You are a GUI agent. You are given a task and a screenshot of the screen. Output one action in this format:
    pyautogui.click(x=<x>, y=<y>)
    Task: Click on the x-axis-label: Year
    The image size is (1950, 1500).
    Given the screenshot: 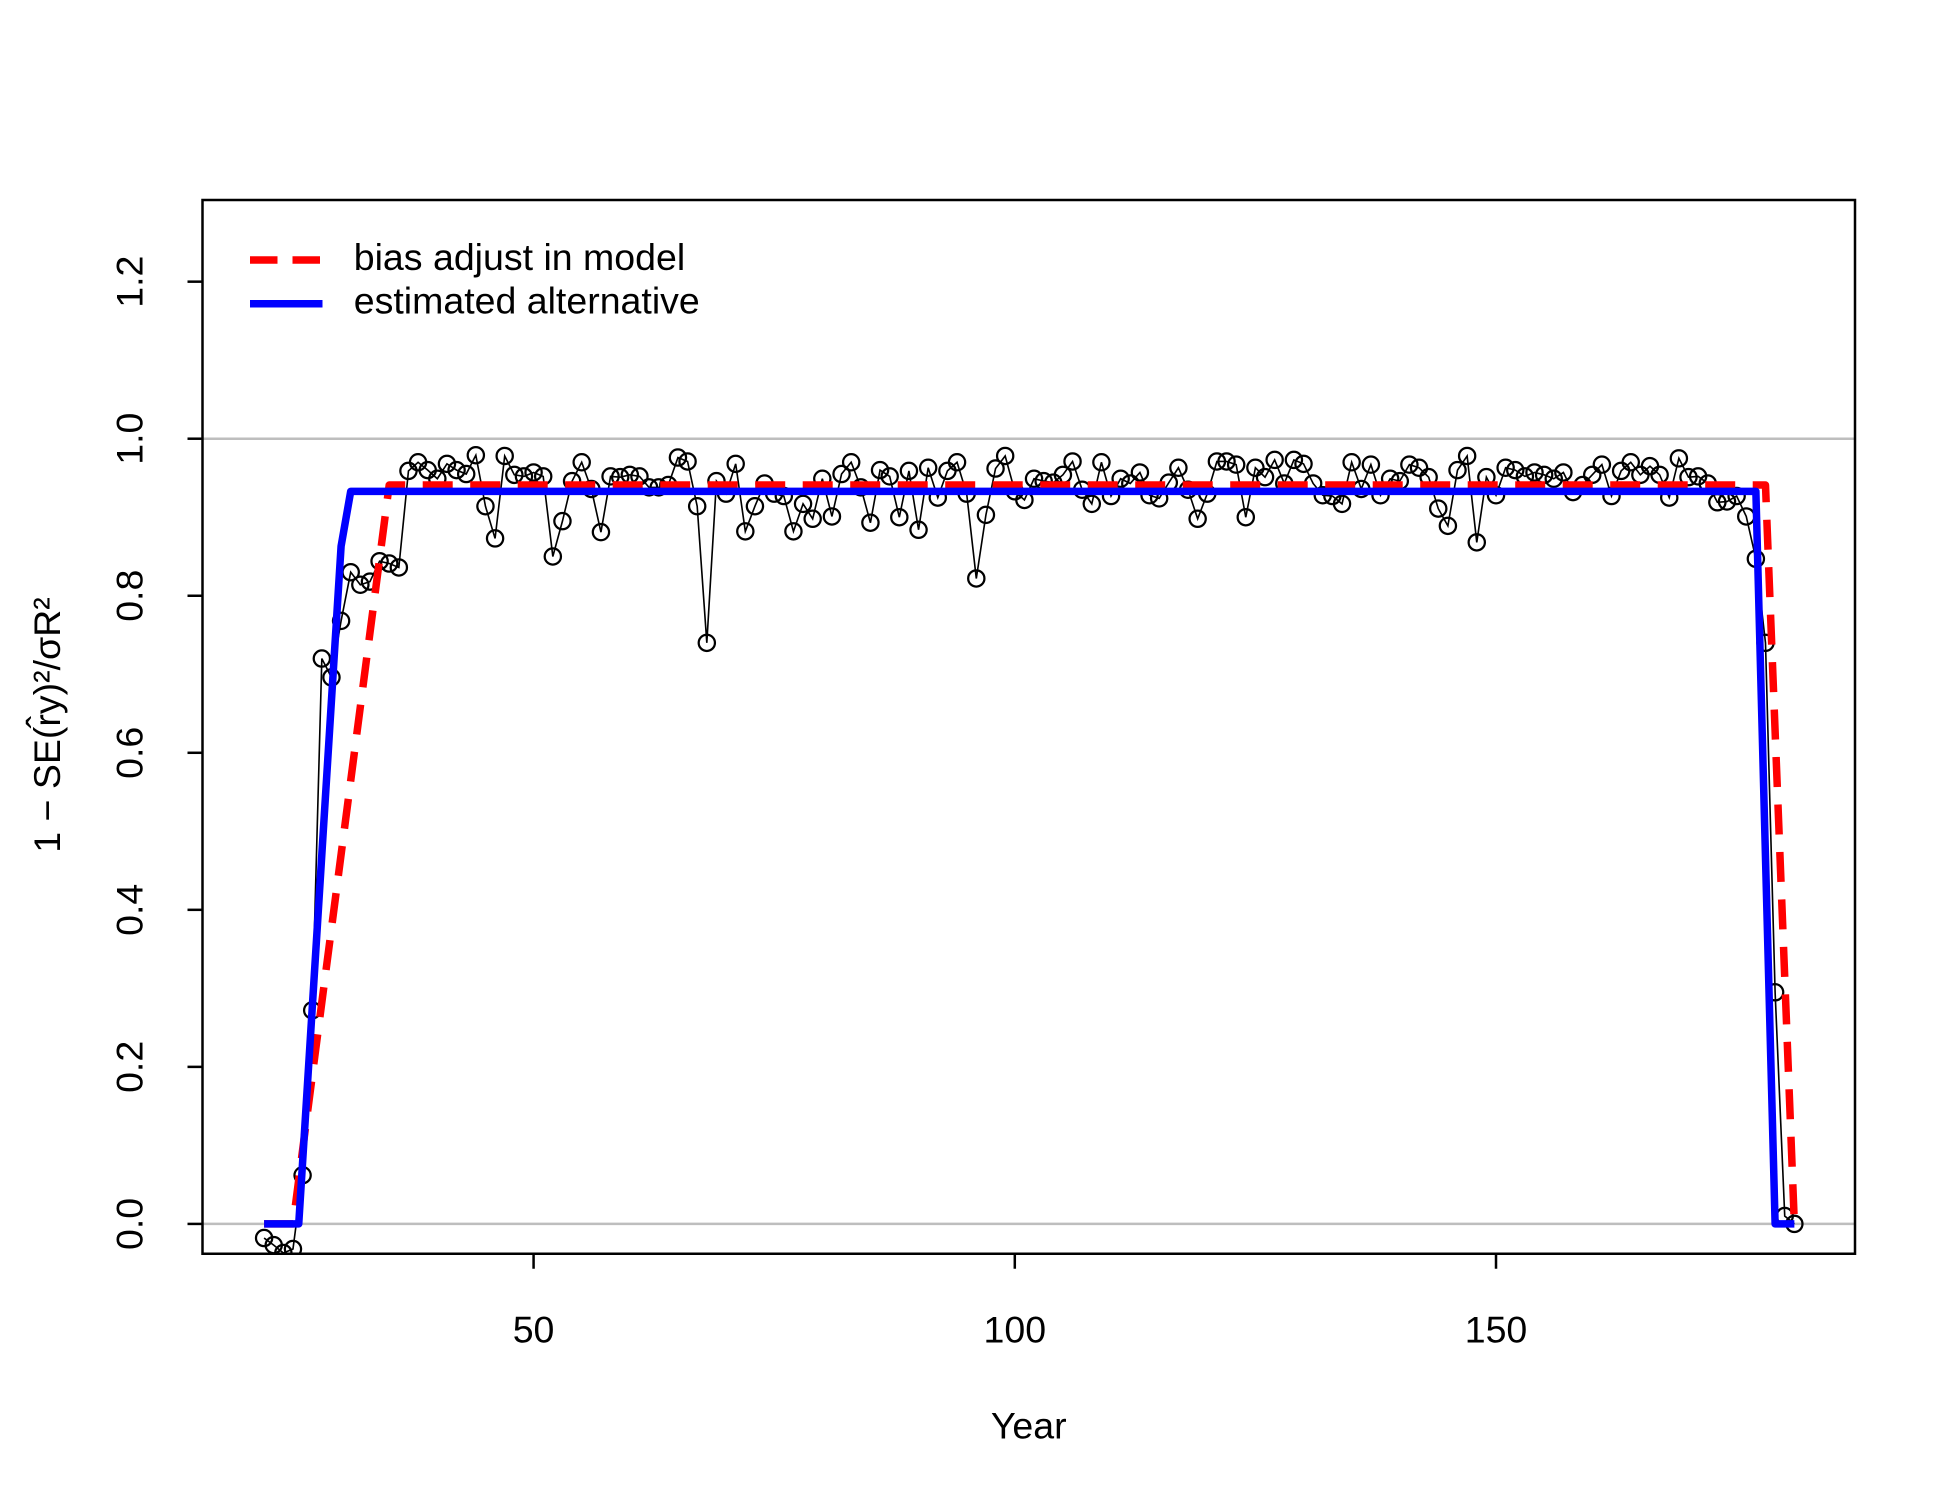 What is the action you would take?
    pyautogui.click(x=1029, y=1426)
    